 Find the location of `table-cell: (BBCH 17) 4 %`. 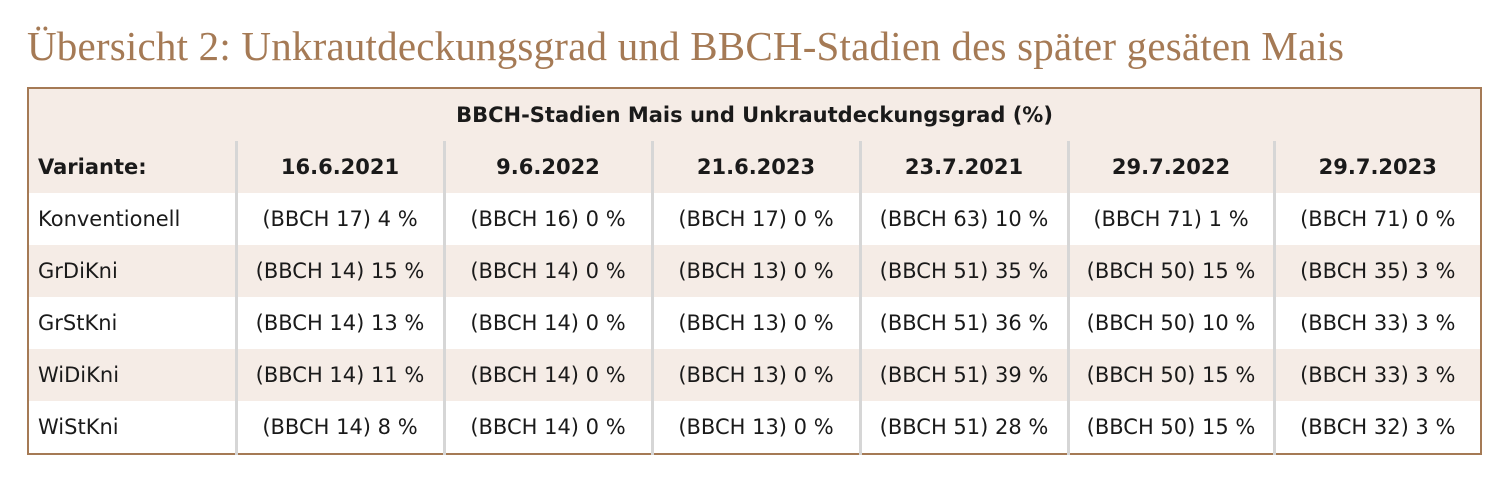

table-cell: (BBCH 17) 4 % is located at coordinates (339, 219).